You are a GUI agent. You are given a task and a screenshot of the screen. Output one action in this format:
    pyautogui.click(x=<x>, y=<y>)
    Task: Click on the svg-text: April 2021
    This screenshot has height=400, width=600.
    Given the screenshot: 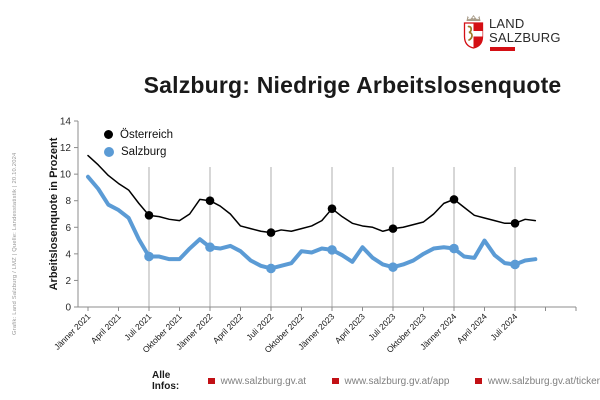 What is the action you would take?
    pyautogui.click(x=106, y=328)
    